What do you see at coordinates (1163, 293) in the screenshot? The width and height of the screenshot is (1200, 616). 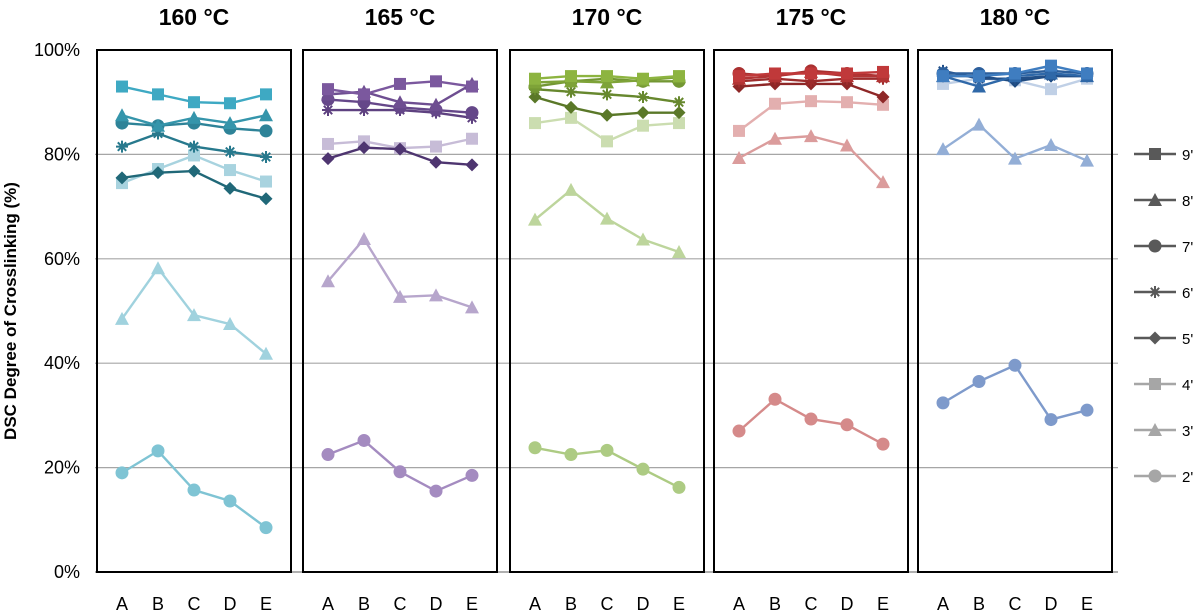 I see `legend-item: 6'` at bounding box center [1163, 293].